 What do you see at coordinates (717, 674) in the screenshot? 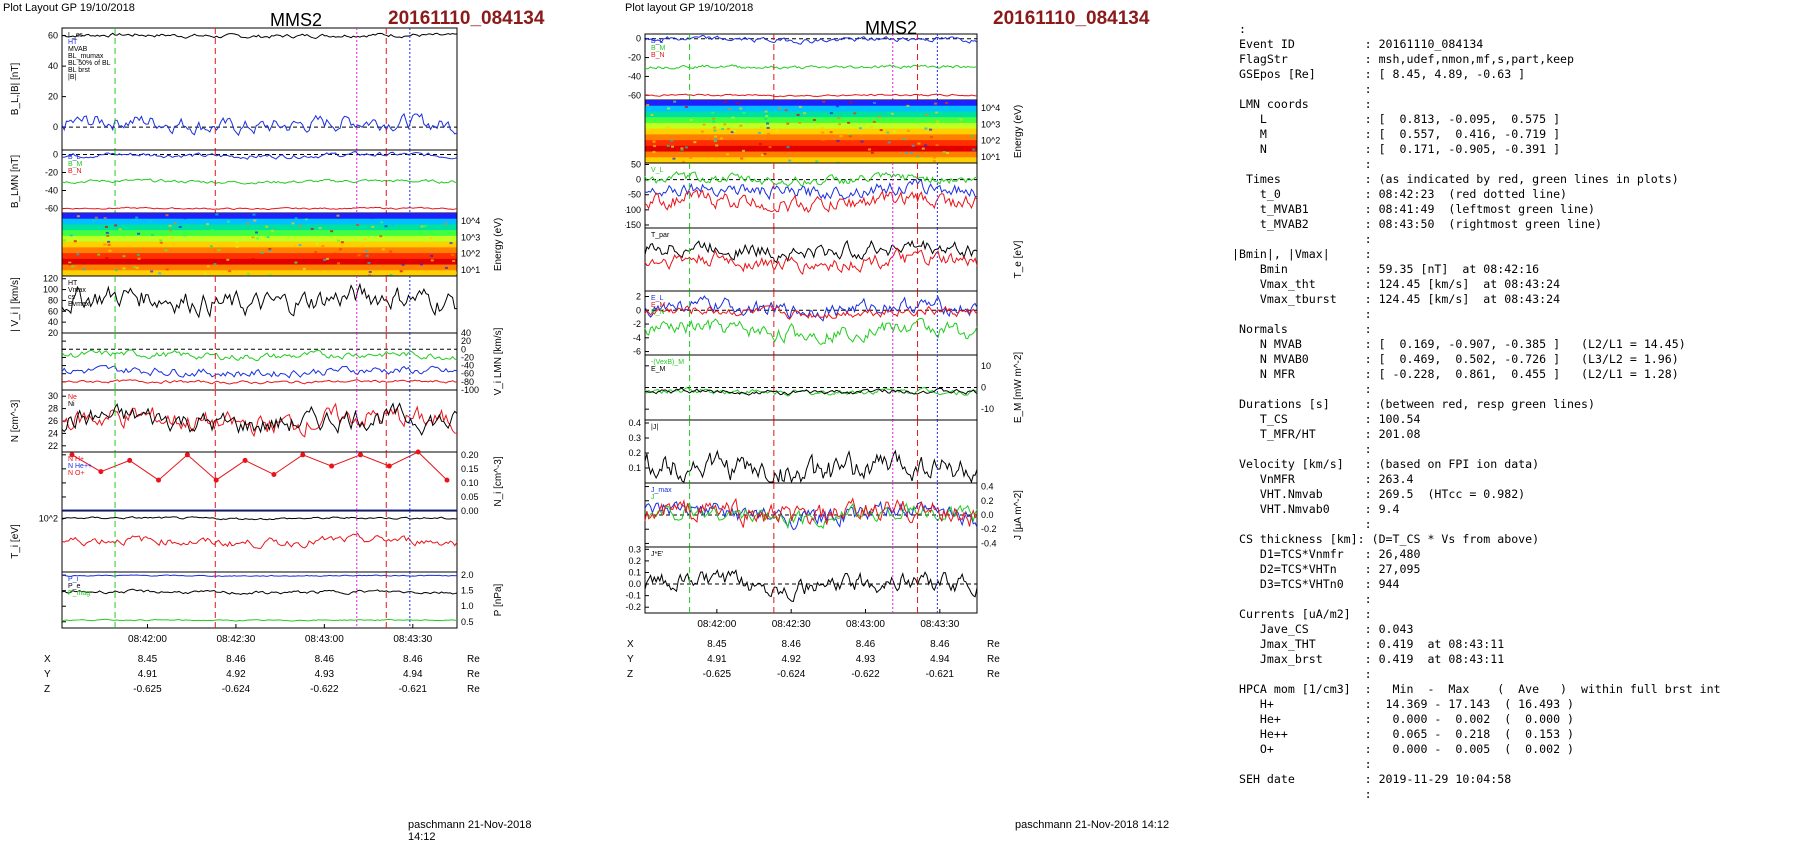
I see `position-value: -0.625` at bounding box center [717, 674].